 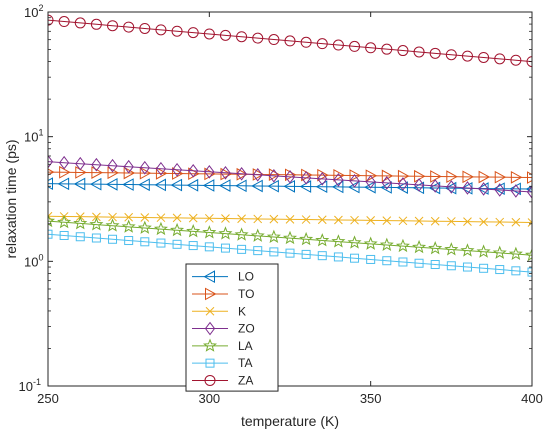 What do you see at coordinates (31, 137) in the screenshot?
I see `y-tick-label-base: 10` at bounding box center [31, 137].